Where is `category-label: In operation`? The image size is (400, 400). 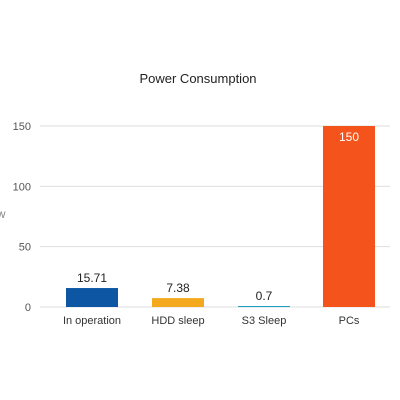
category-label: In operation is located at coordinates (92, 321).